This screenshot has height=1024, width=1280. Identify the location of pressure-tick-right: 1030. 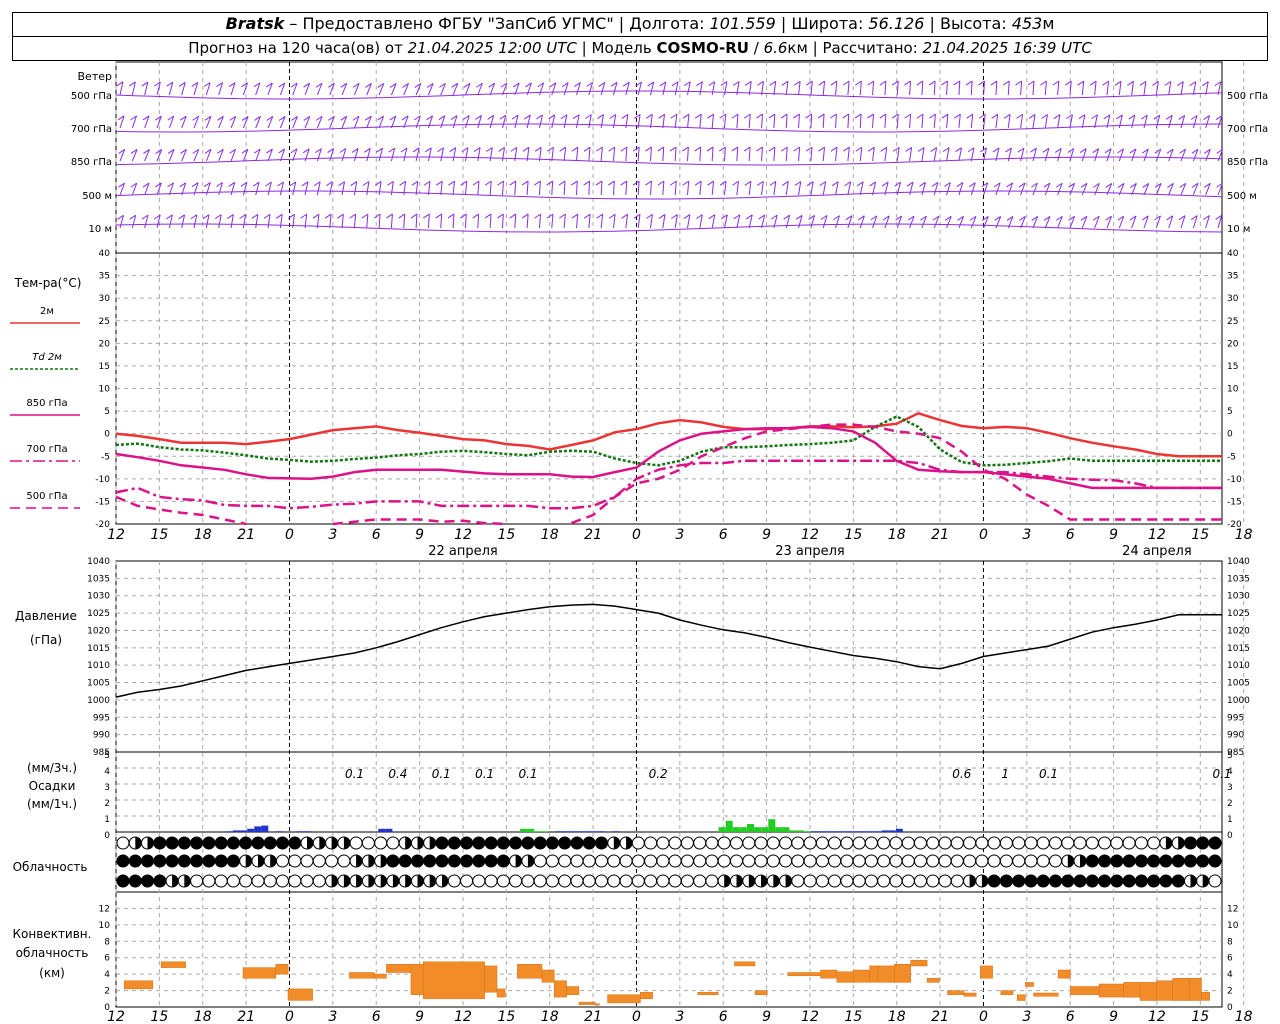
(1238, 597).